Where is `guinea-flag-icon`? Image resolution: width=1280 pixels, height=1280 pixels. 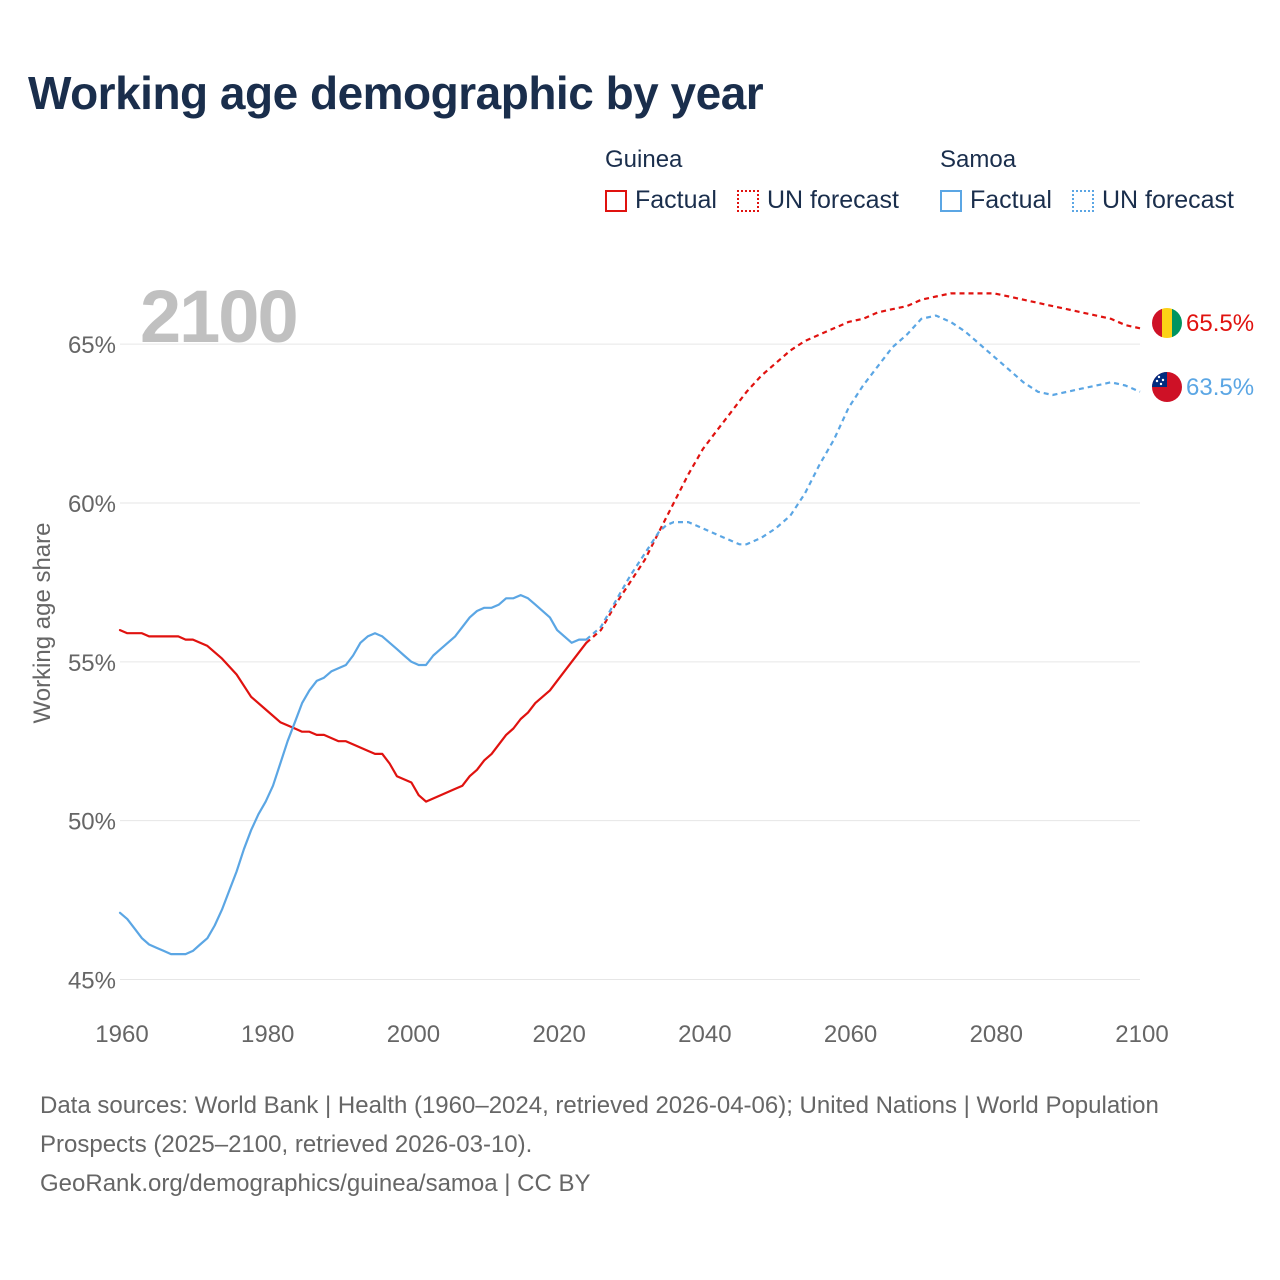
guinea-flag-icon is located at coordinates (1167, 323).